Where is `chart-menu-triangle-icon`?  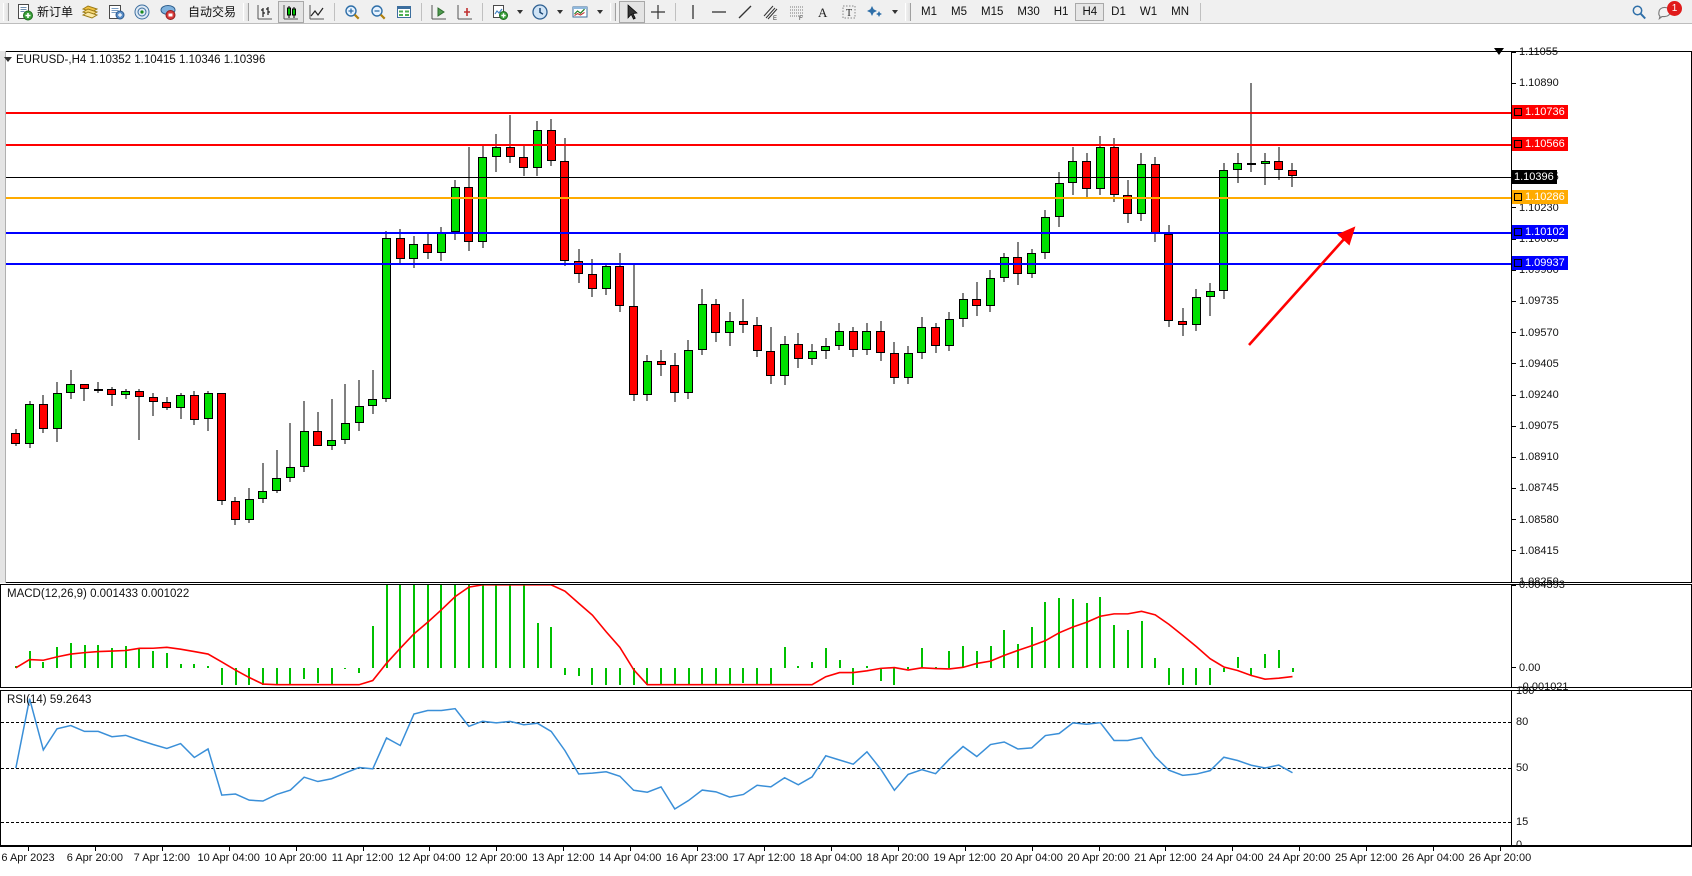
chart-menu-triangle-icon is located at coordinates (8, 60).